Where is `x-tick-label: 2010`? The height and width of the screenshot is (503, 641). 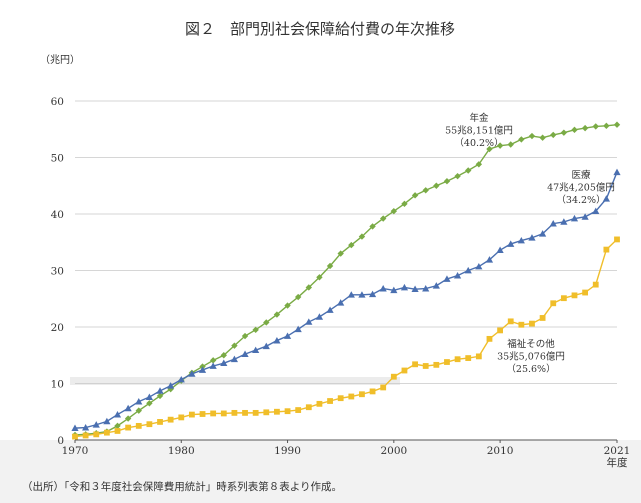
x-tick-label: 2010 is located at coordinates (500, 451).